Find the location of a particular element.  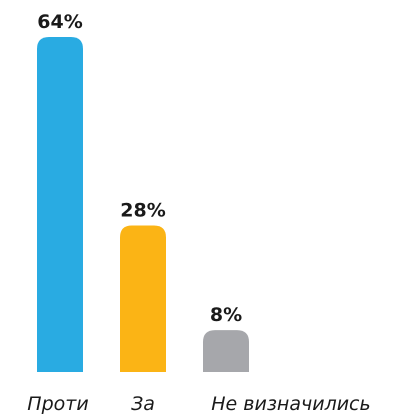

value-label-1: 28% is located at coordinates (142, 210).